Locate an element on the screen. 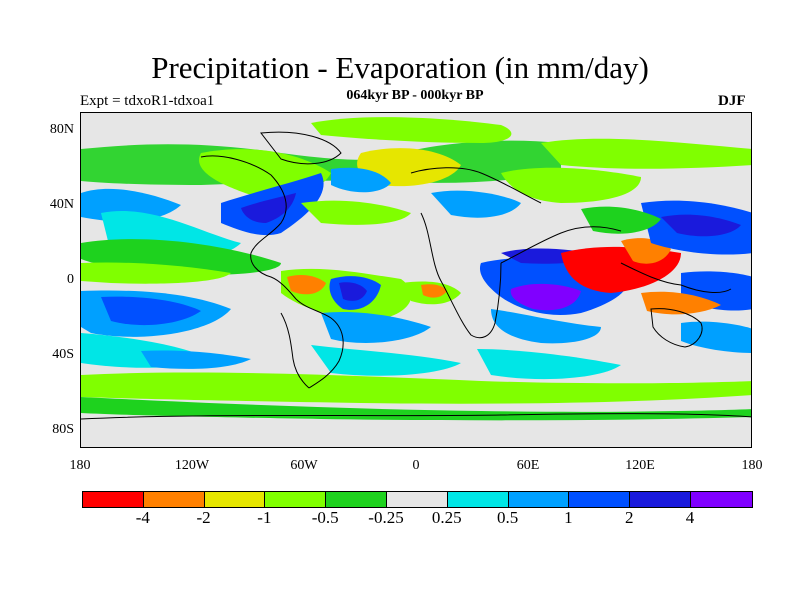 This screenshot has width=800, height=600. lat-label-40n: 40N is located at coordinates (61, 204).